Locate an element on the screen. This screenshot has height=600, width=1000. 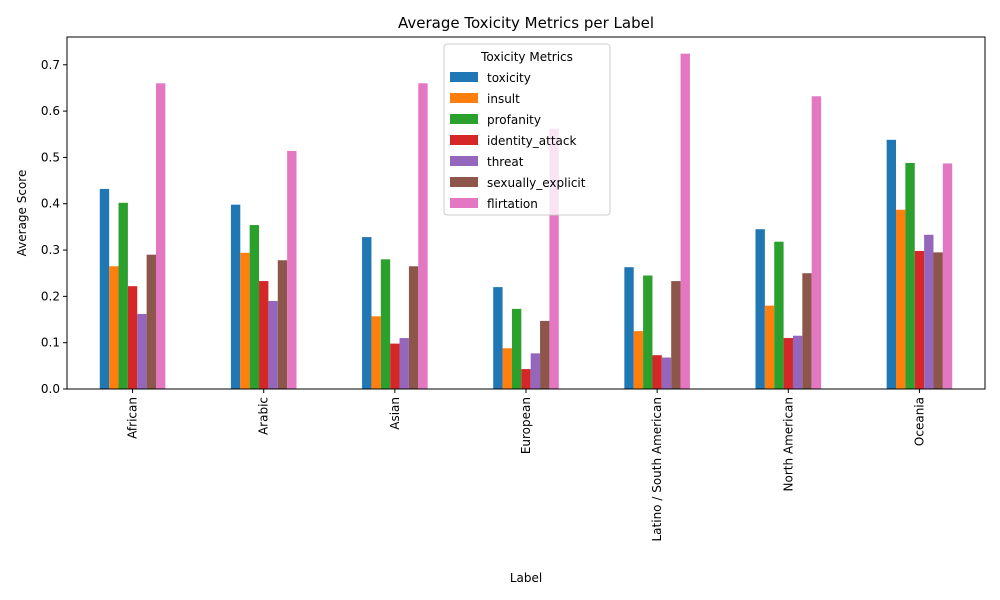
legend-label-profanity: profanity is located at coordinates (514, 120).